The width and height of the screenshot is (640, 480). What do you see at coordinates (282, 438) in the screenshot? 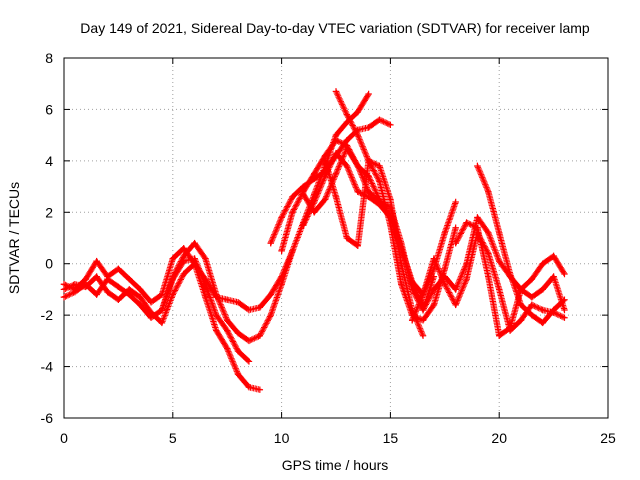
I see `x-tick-label: 10` at bounding box center [282, 438].